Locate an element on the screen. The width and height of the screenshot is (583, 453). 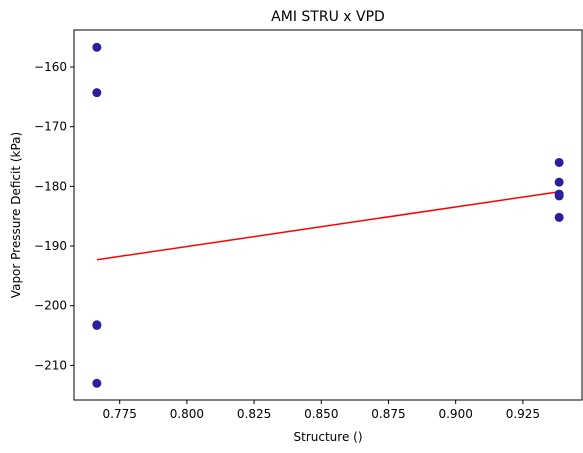
trendline is located at coordinates (328, 225).